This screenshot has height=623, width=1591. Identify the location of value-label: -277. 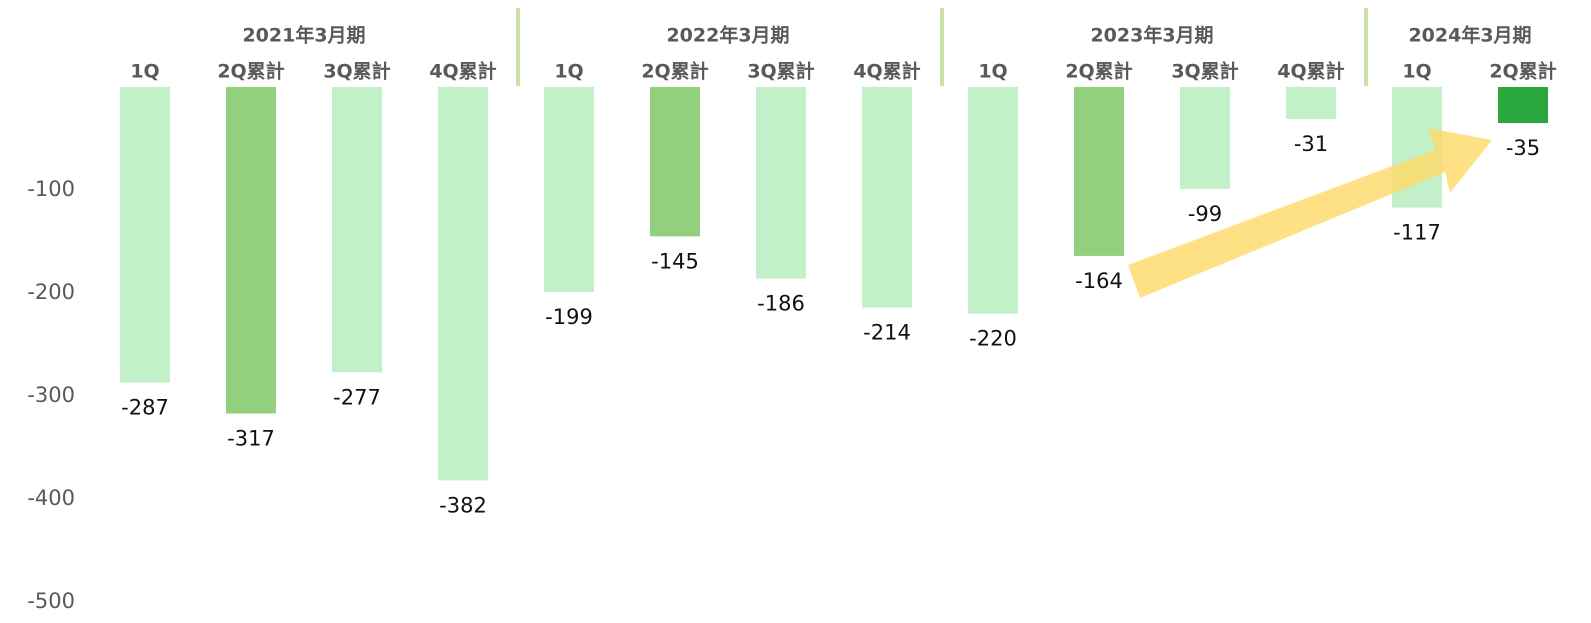
(357, 397).